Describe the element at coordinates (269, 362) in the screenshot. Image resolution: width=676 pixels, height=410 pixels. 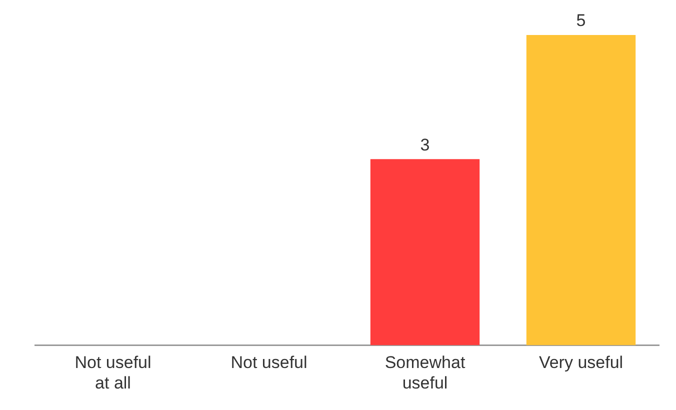
I see `x-tick-label: Not useful` at that location.